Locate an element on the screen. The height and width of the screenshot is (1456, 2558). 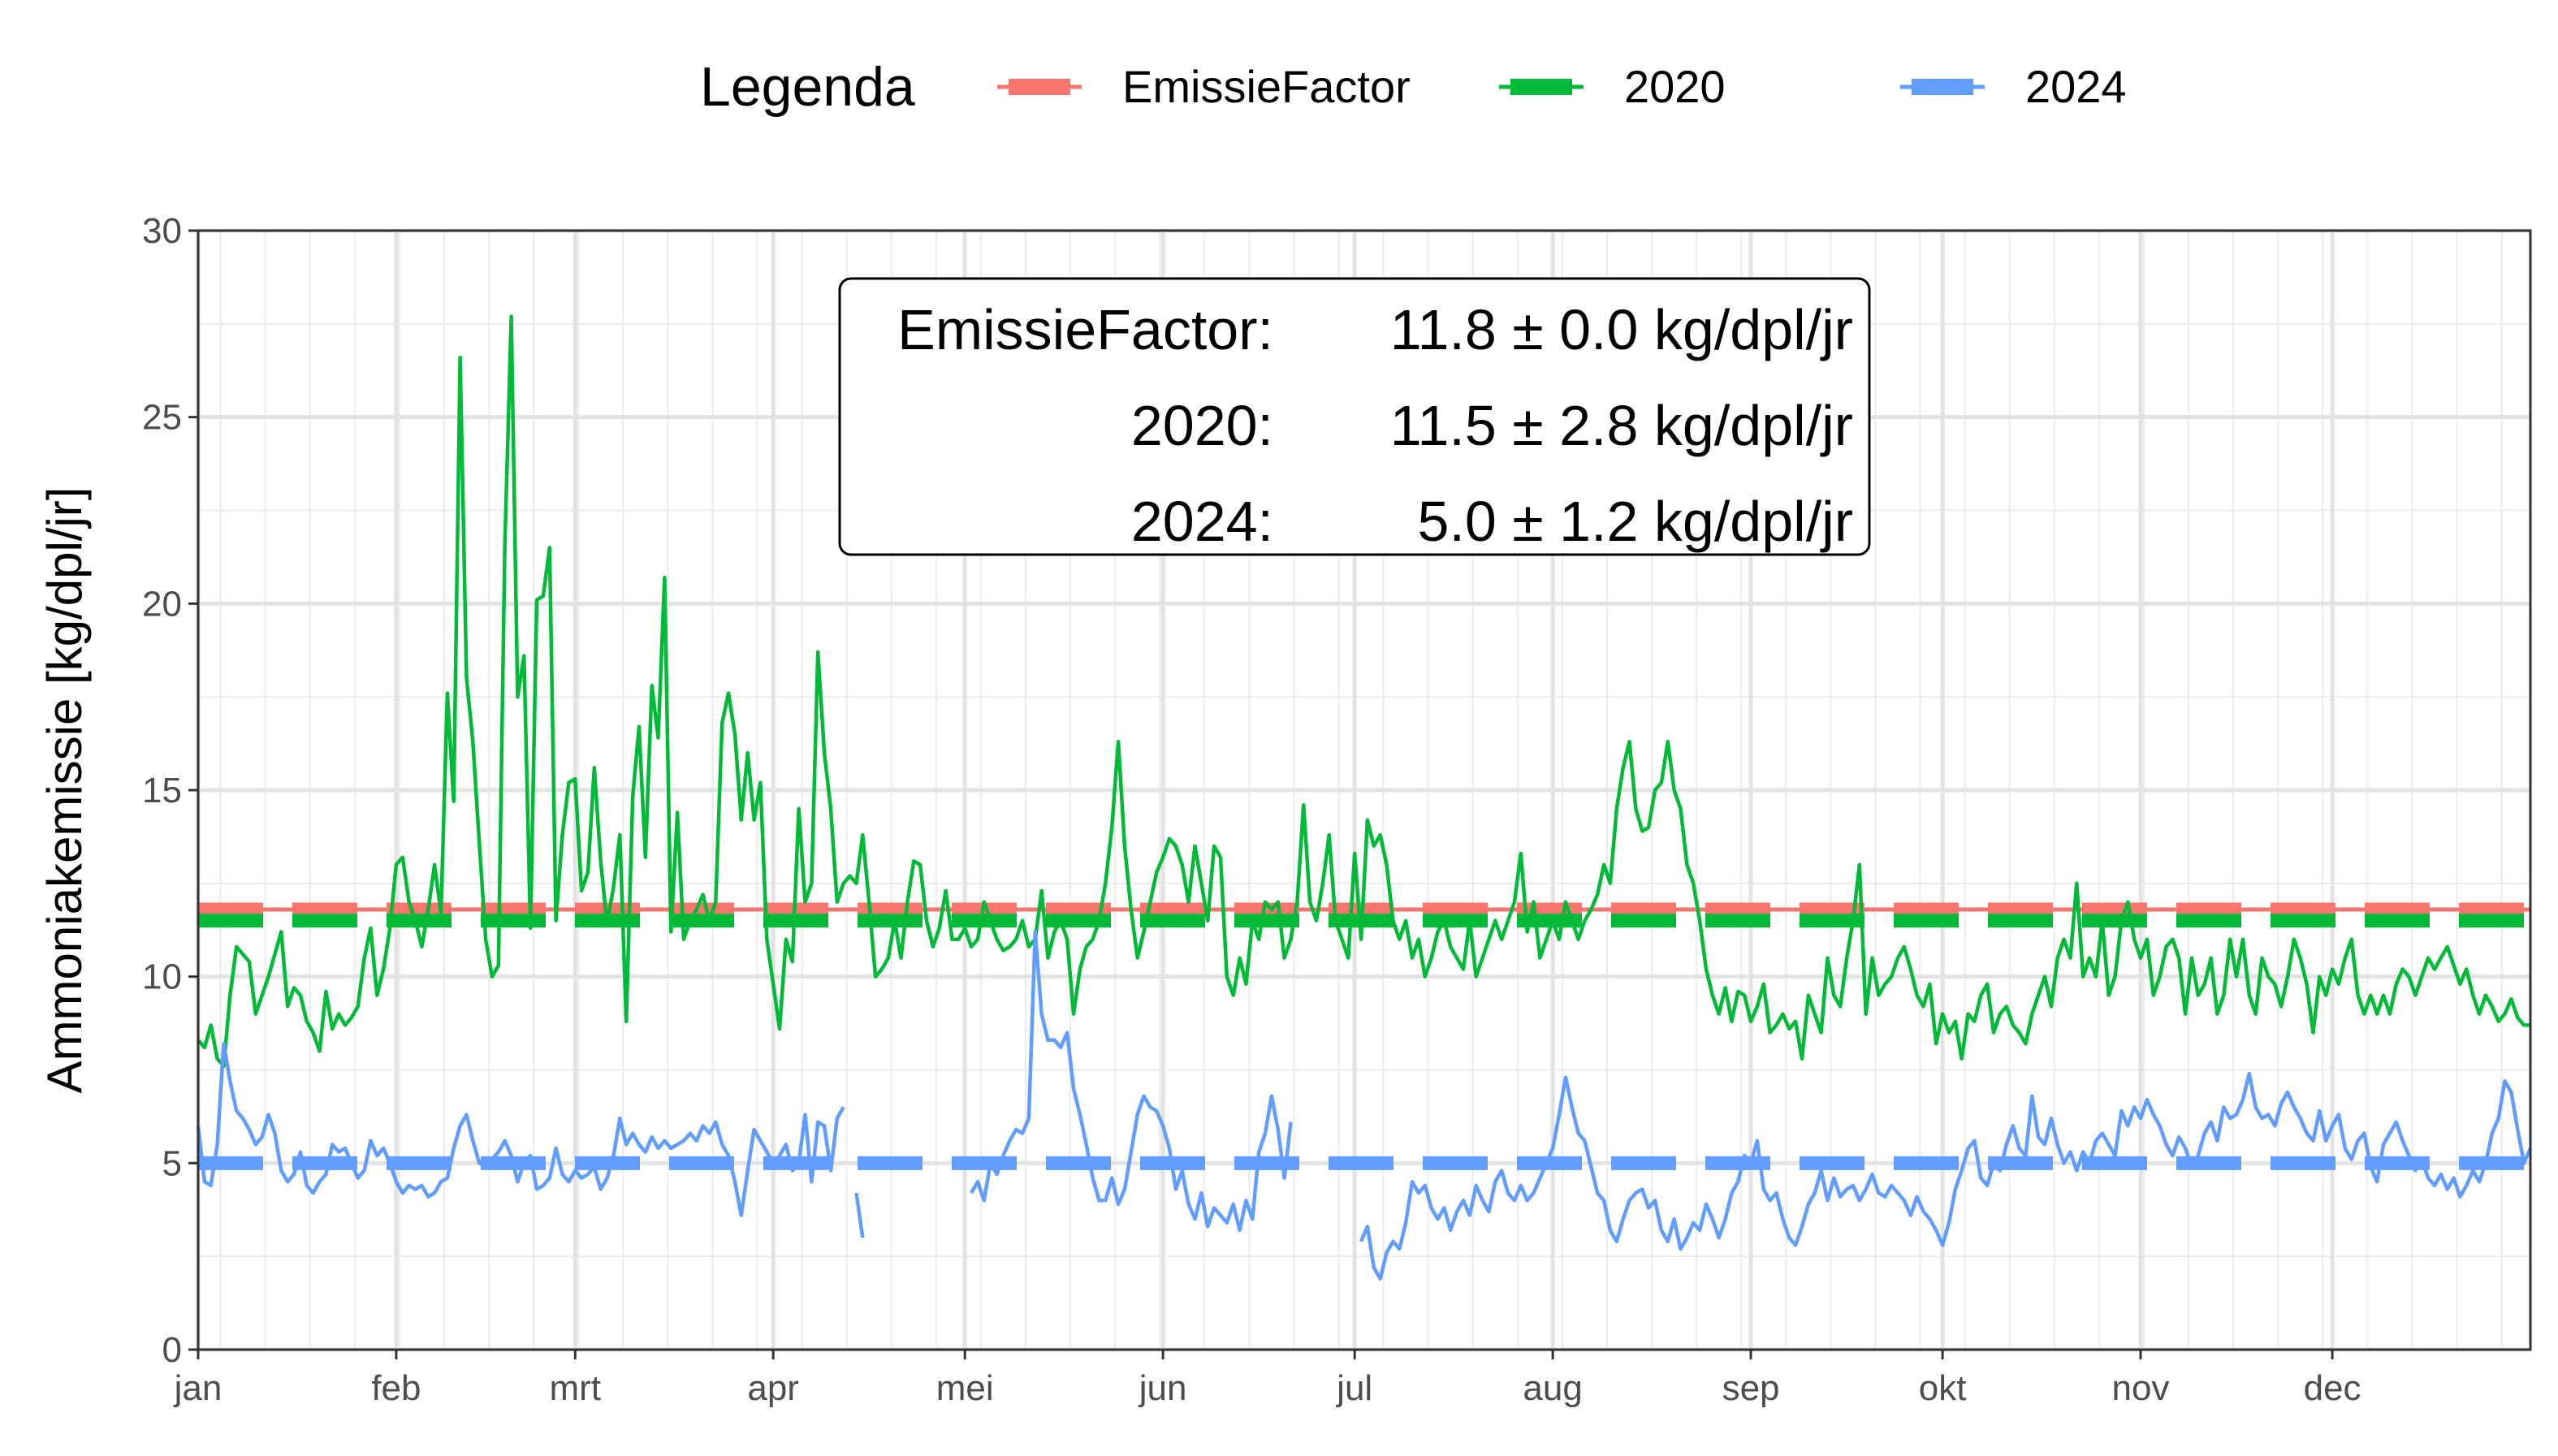
x-tick-label-dec: dec is located at coordinates (2332, 1388).